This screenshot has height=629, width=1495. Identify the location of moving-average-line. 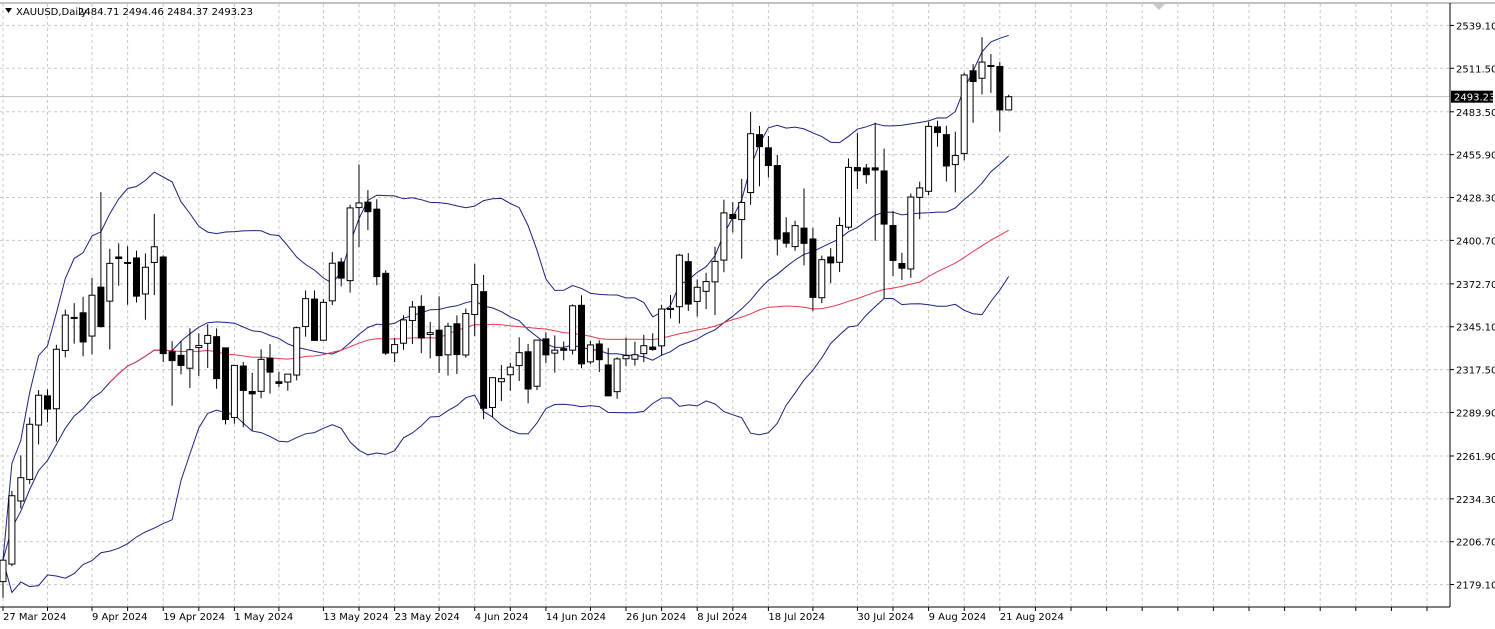
(559, 306).